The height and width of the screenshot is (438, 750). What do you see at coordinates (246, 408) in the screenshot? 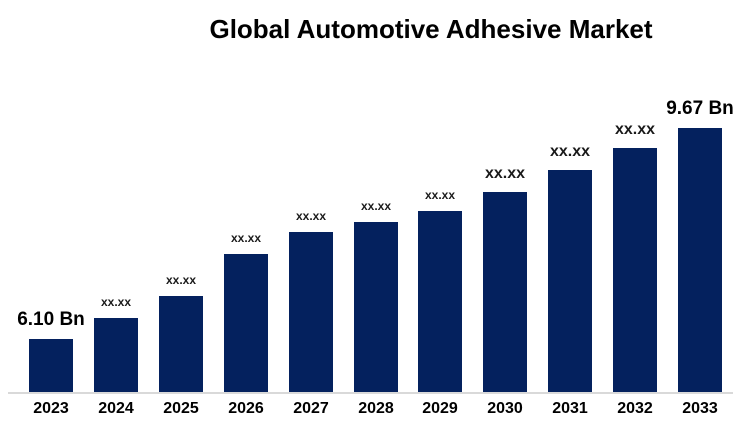
I see `x-tick-2026: 2026` at bounding box center [246, 408].